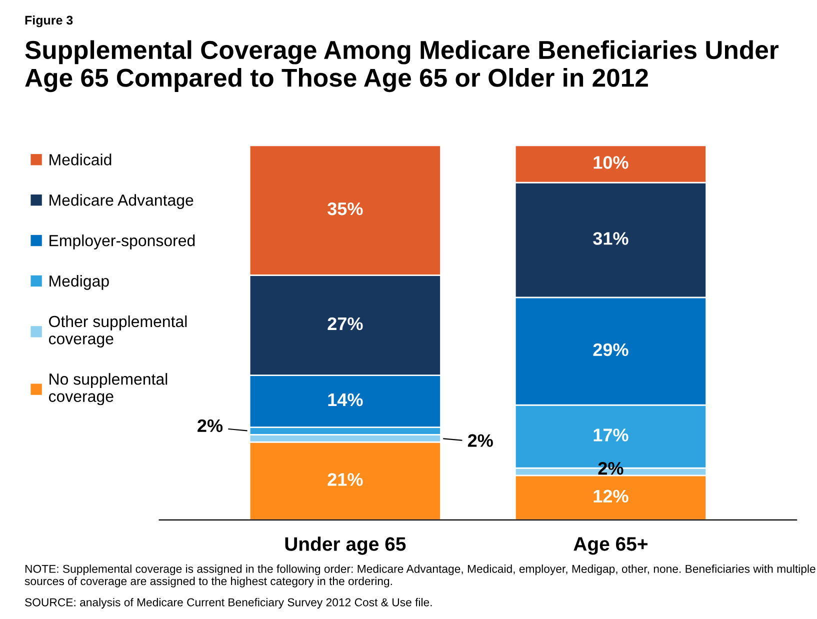  I want to click on text: NOTE: Supplemental coverage is assigned in the following order: Medicare Advantage, Medicaid, employer, Medigap, other, none. Beneficiaries with multiple sources of coverage are assigned to the highest category in the ordering., so click(420, 576).